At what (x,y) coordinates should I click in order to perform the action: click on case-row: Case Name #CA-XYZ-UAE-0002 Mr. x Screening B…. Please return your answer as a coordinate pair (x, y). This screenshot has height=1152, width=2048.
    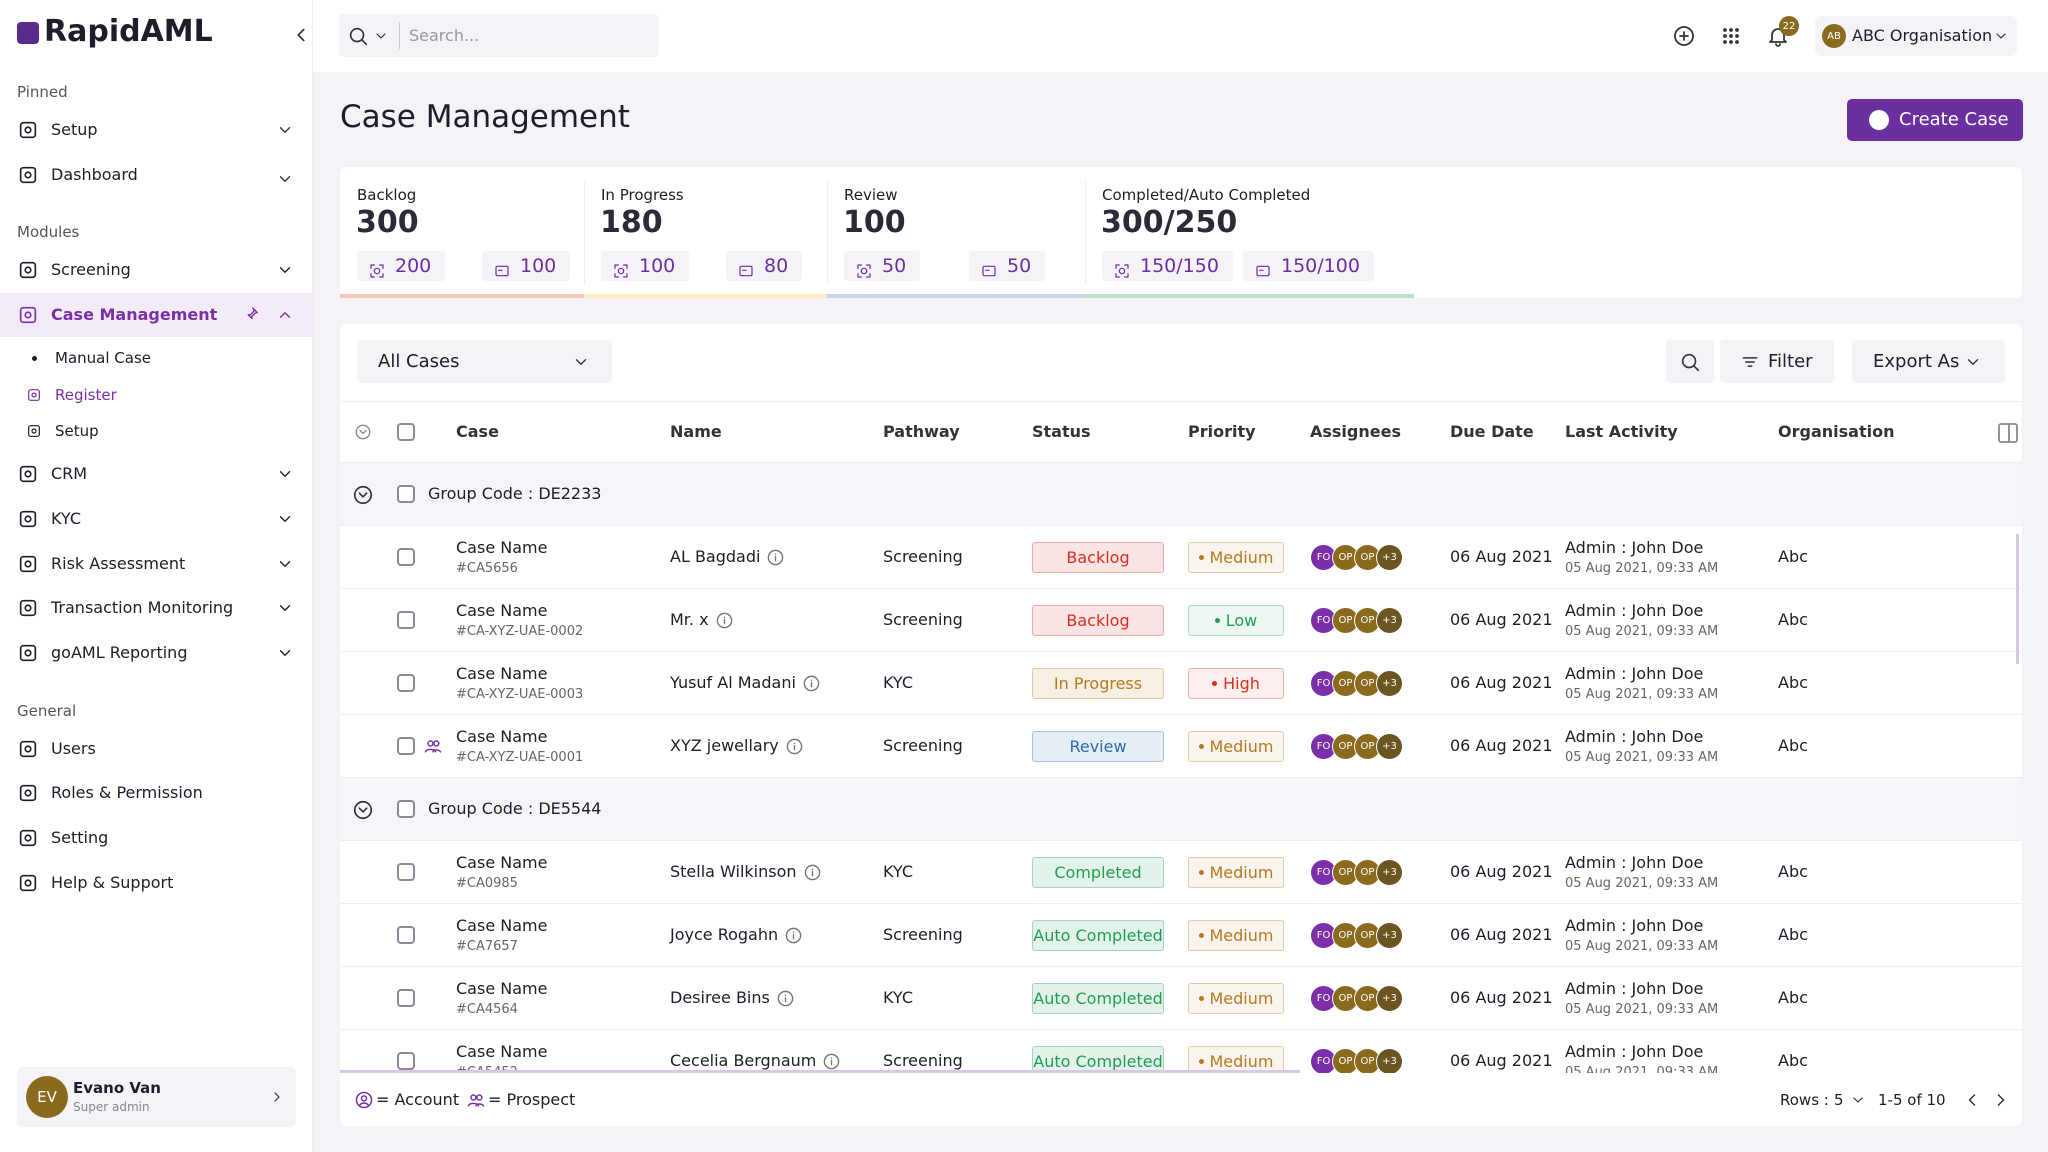
    Looking at the image, I should click on (1181, 620).